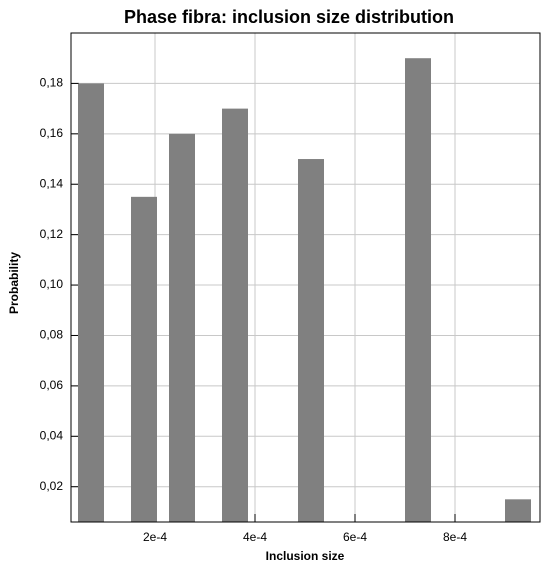 Image resolution: width=555 pixels, height=570 pixels. I want to click on x-tick-label: 2e-4, so click(155, 537).